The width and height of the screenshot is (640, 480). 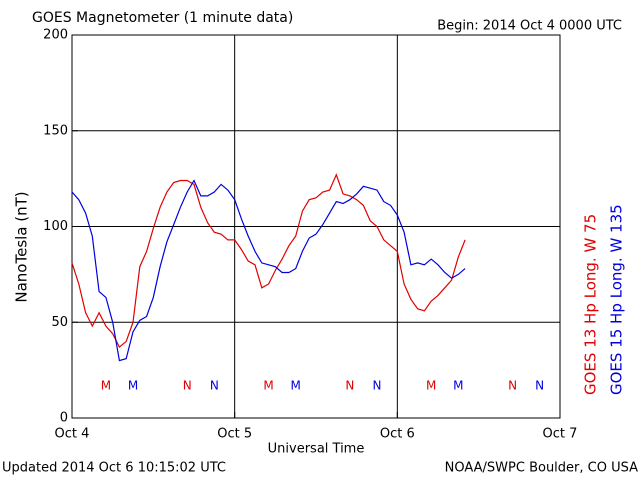 What do you see at coordinates (22, 246) in the screenshot?
I see `y-axis-label: NanoTesla (nT)` at bounding box center [22, 246].